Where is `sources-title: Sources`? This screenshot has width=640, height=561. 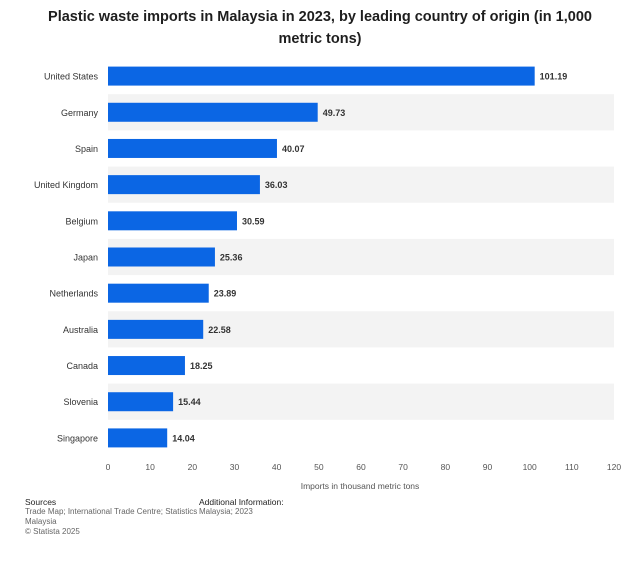 sources-title: Sources is located at coordinates (41, 502).